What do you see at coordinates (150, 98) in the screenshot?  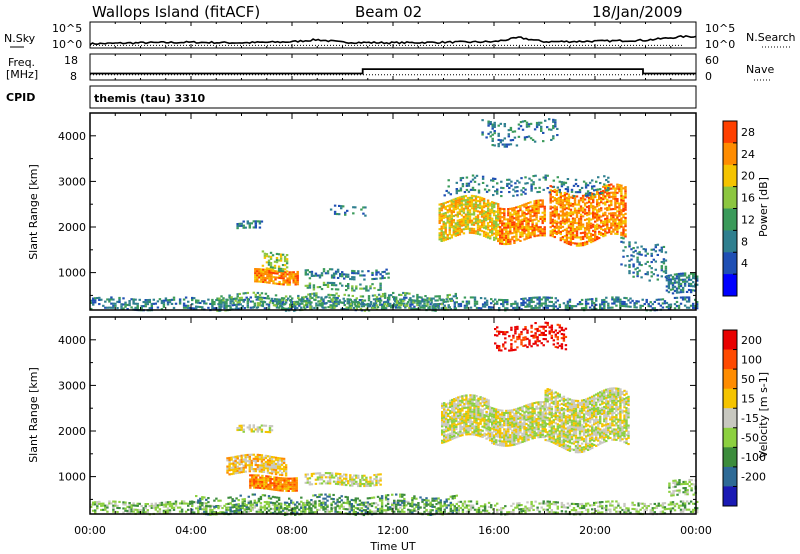 I see `cpid-text: themis (tau) 3310` at bounding box center [150, 98].